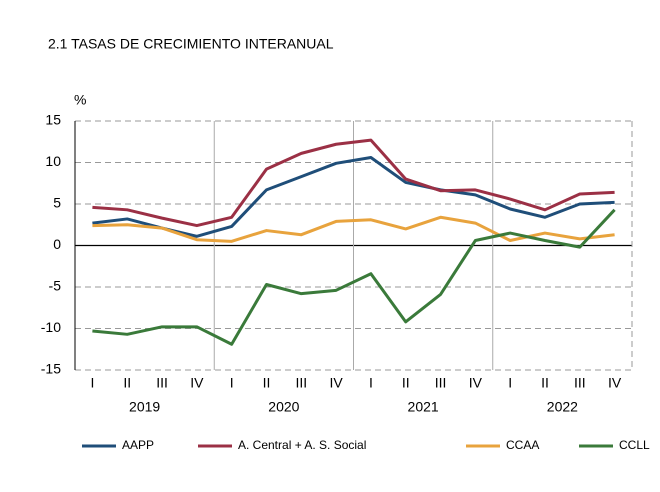 The width and height of the screenshot is (660, 492). I want to click on year-label: 2020, so click(283, 407).